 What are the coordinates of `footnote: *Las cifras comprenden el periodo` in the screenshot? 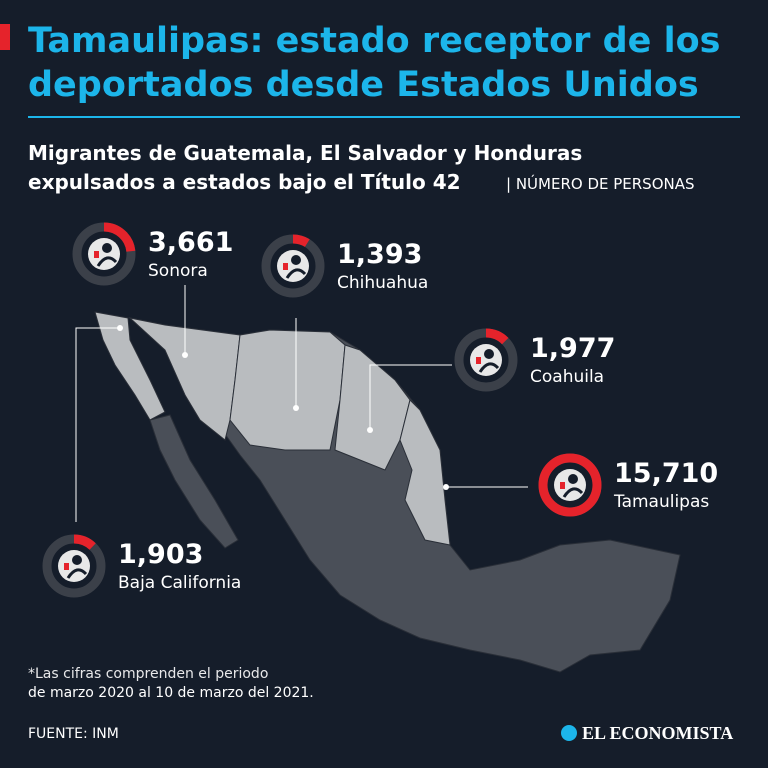 It's located at (148, 674).